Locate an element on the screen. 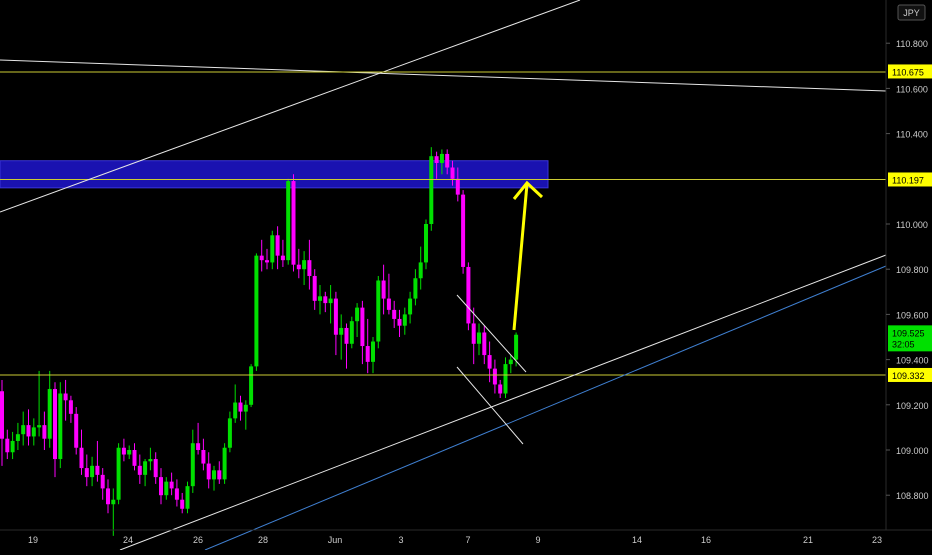  x-tick-label: 3 is located at coordinates (400, 540).